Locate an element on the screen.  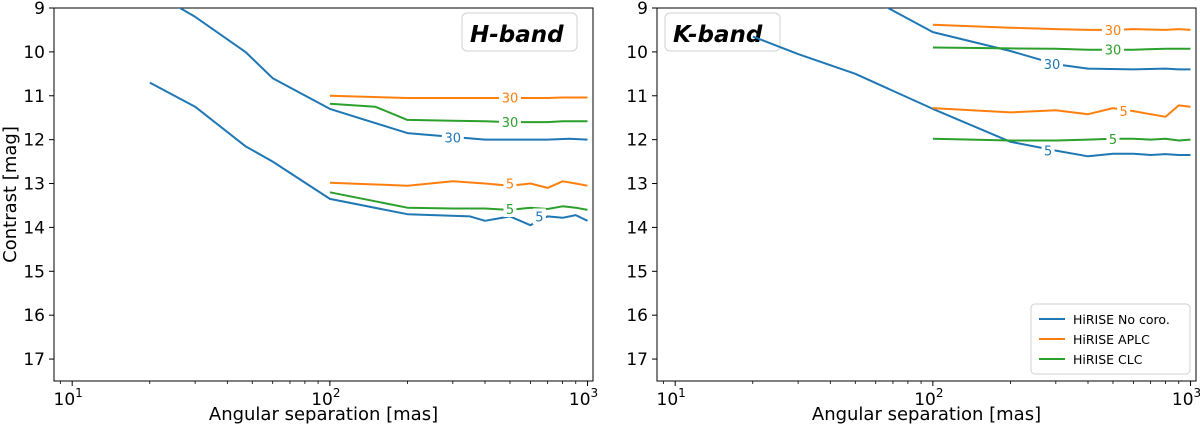
series-group is located at coordinates (971, 83).